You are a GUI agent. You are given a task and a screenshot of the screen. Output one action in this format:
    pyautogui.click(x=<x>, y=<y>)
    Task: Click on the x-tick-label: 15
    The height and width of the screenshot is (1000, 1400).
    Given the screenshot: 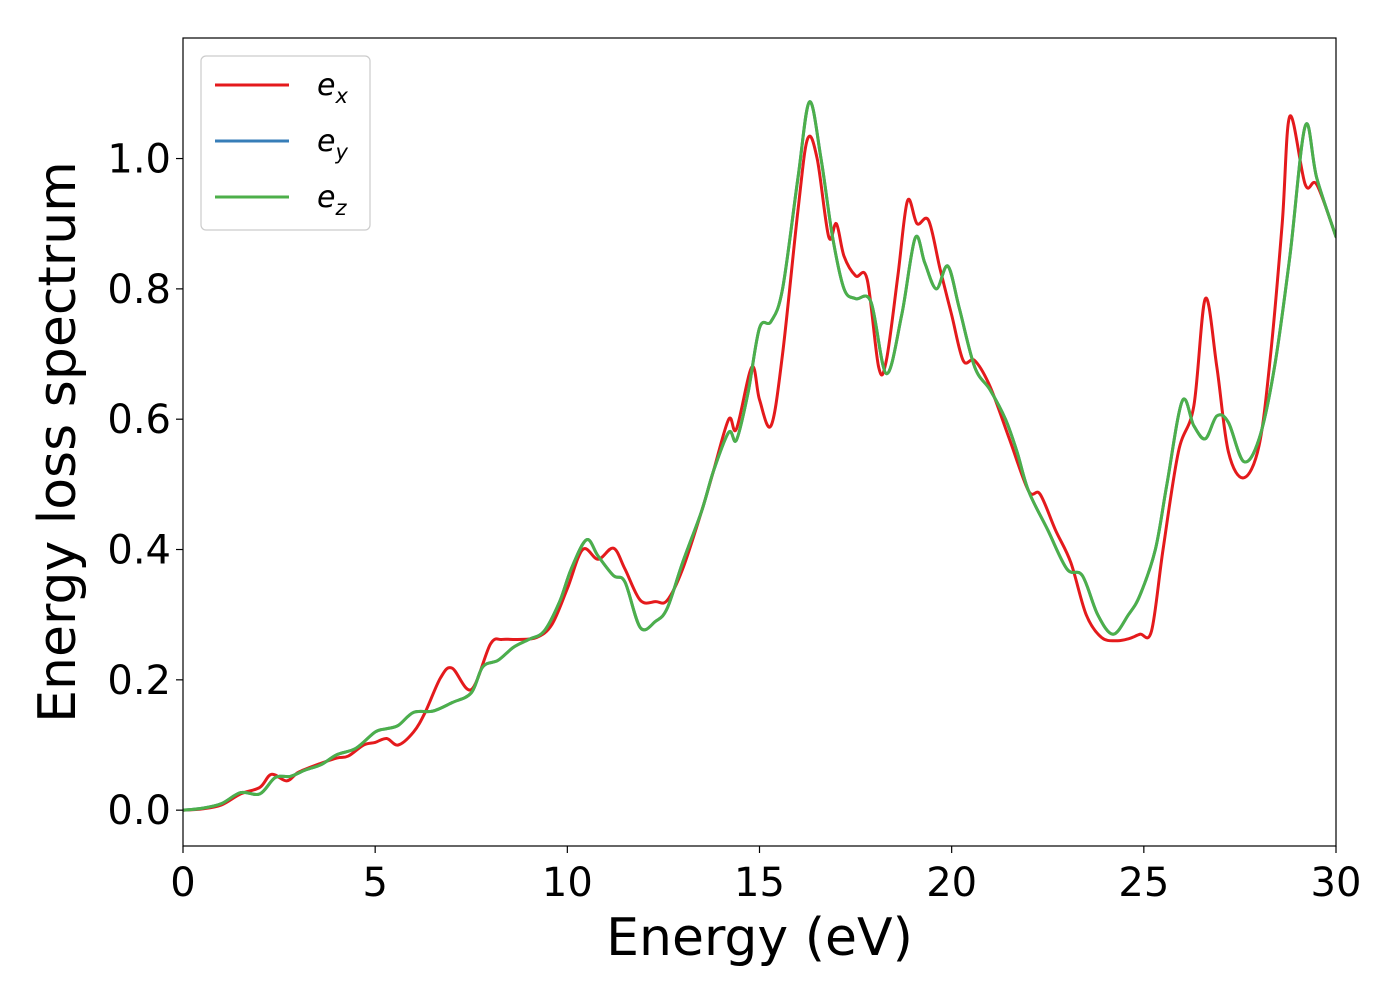 What is the action you would take?
    pyautogui.click(x=759, y=883)
    